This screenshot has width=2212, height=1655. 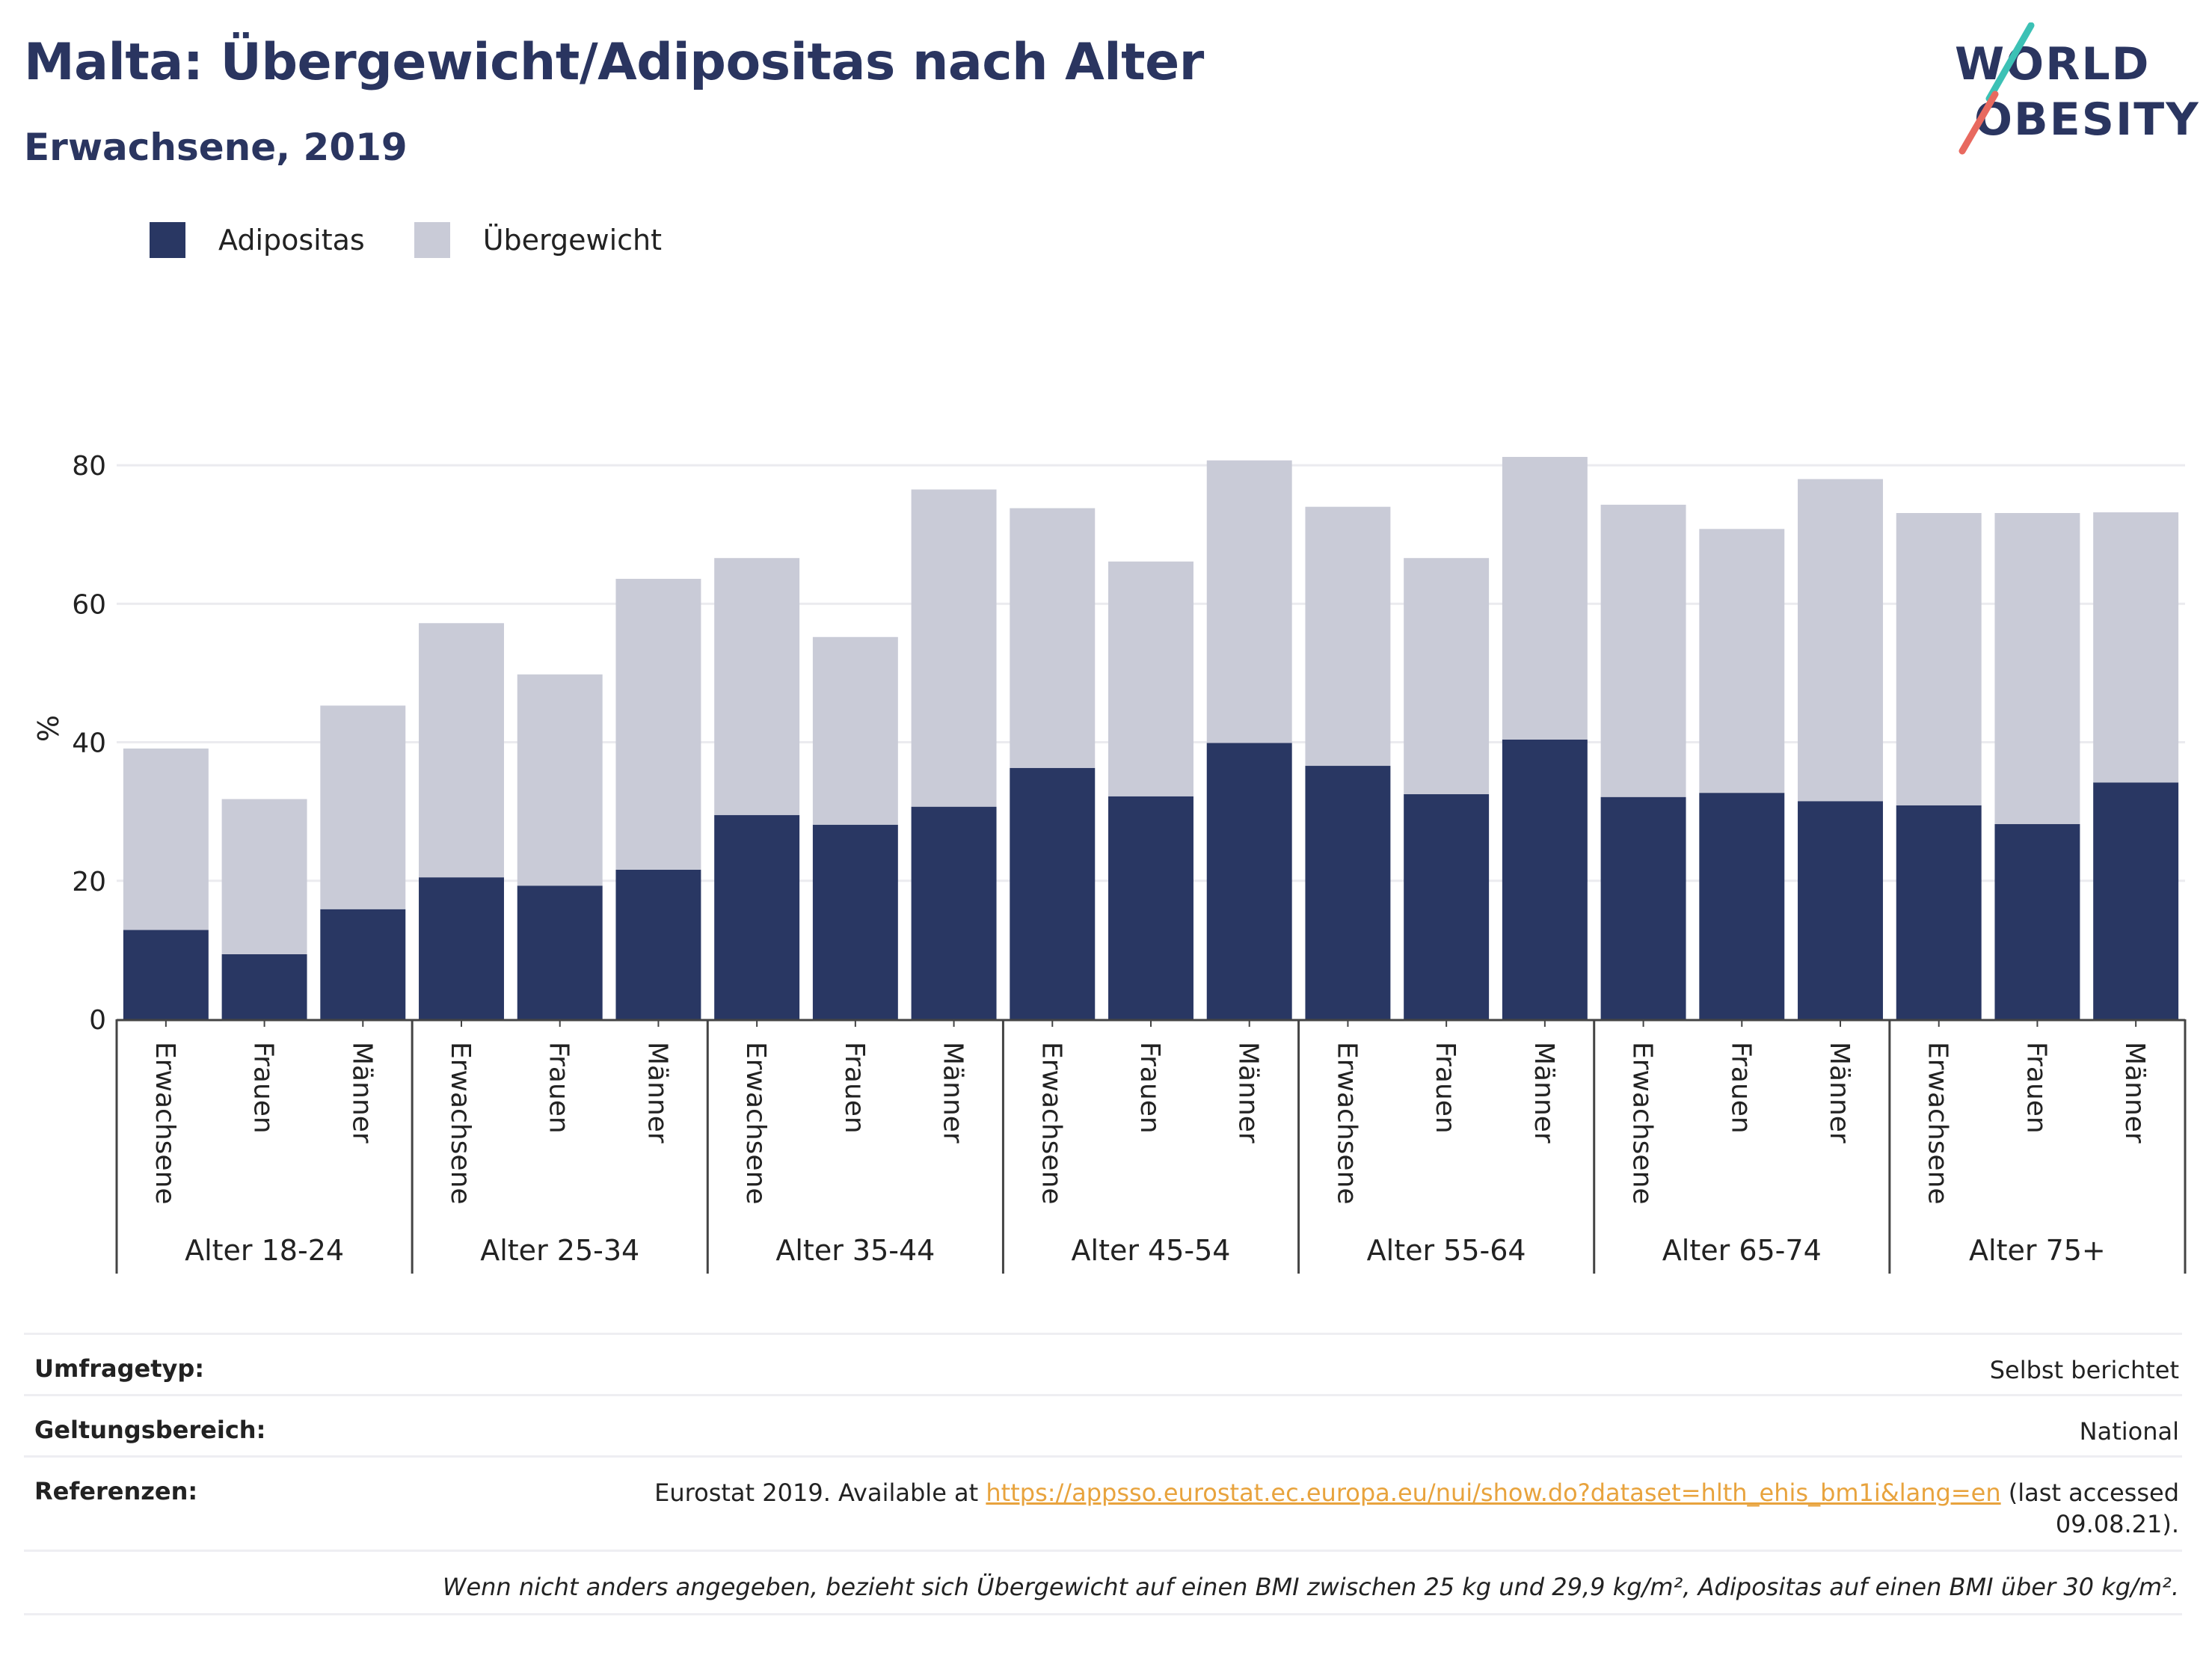 What do you see at coordinates (89, 882) in the screenshot?
I see `y-tick-label: 20` at bounding box center [89, 882].